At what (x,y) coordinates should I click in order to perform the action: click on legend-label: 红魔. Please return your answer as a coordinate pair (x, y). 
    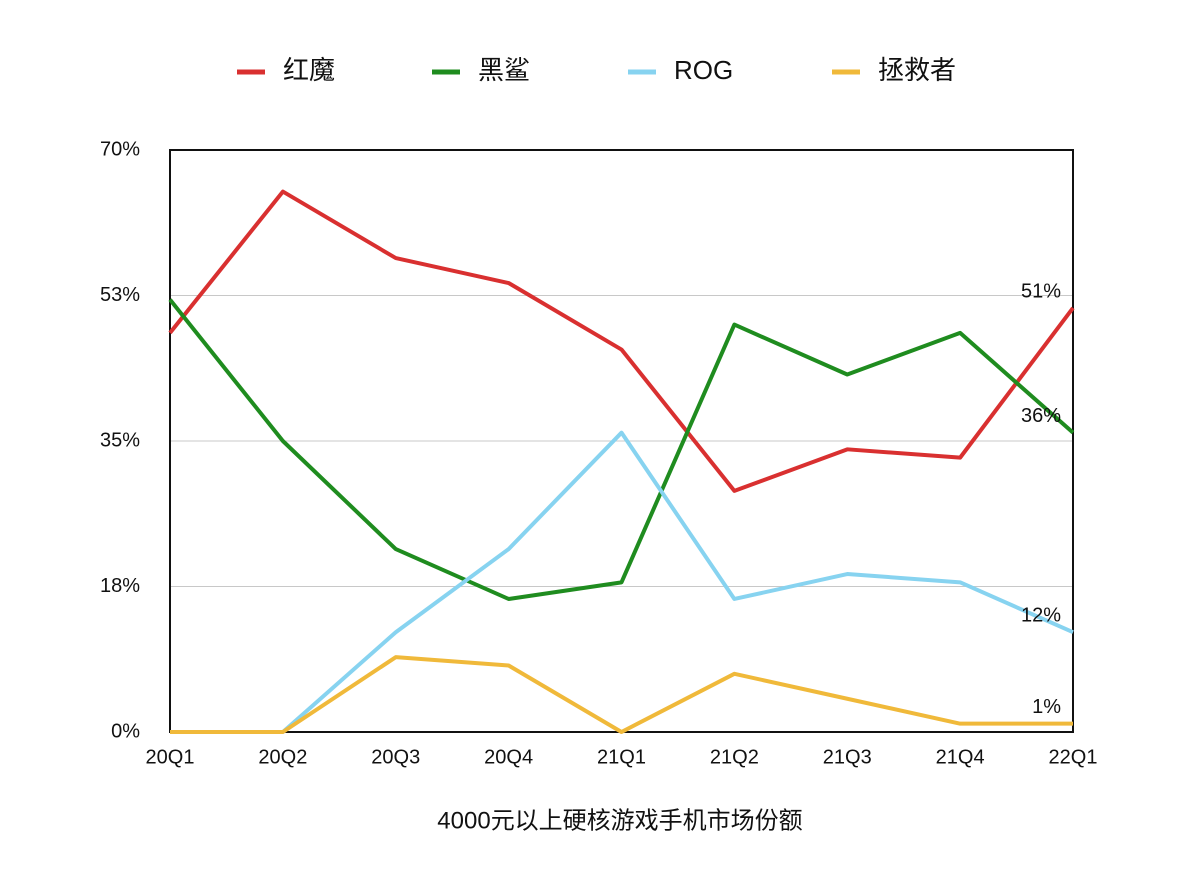
    Looking at the image, I should click on (309, 70).